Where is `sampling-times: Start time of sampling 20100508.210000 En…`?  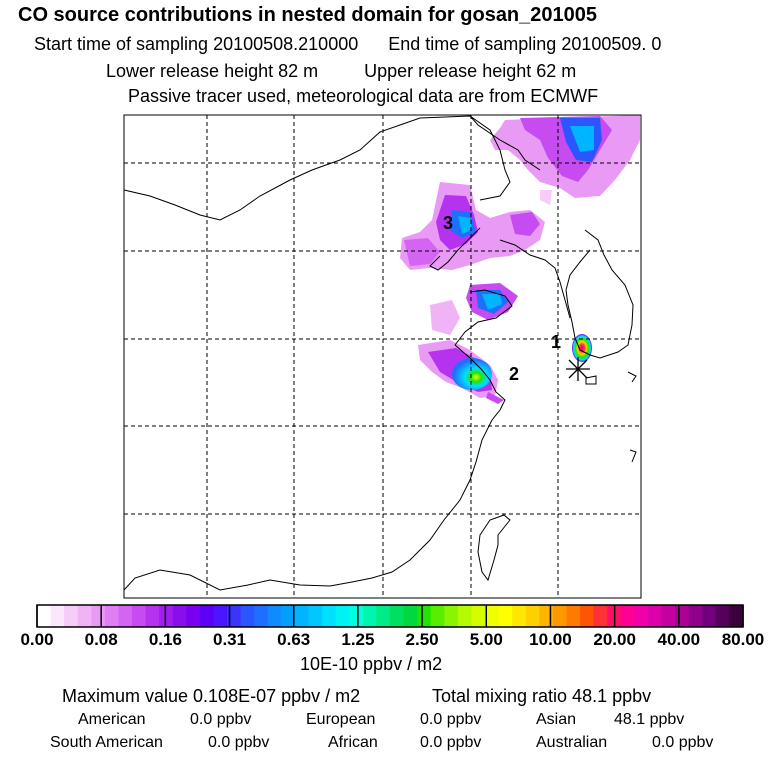
sampling-times: Start time of sampling 20100508.210000 En… is located at coordinates (347, 44).